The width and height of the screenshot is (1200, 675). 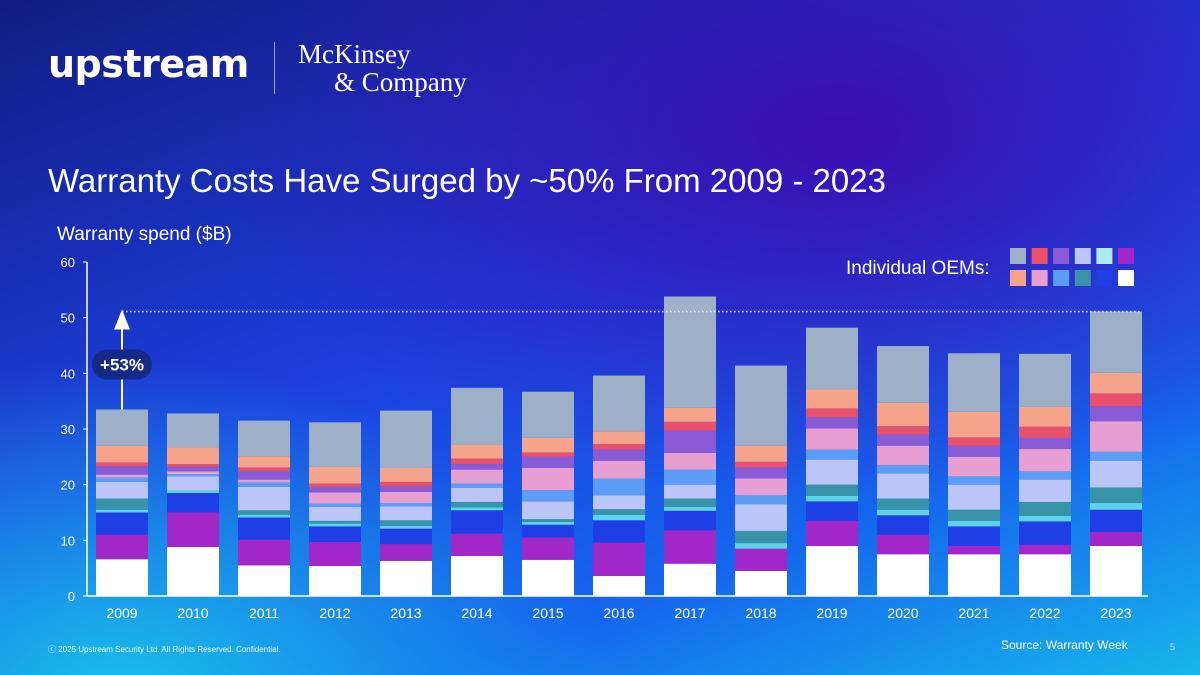 I want to click on bar-stack-2010, so click(x=193, y=504).